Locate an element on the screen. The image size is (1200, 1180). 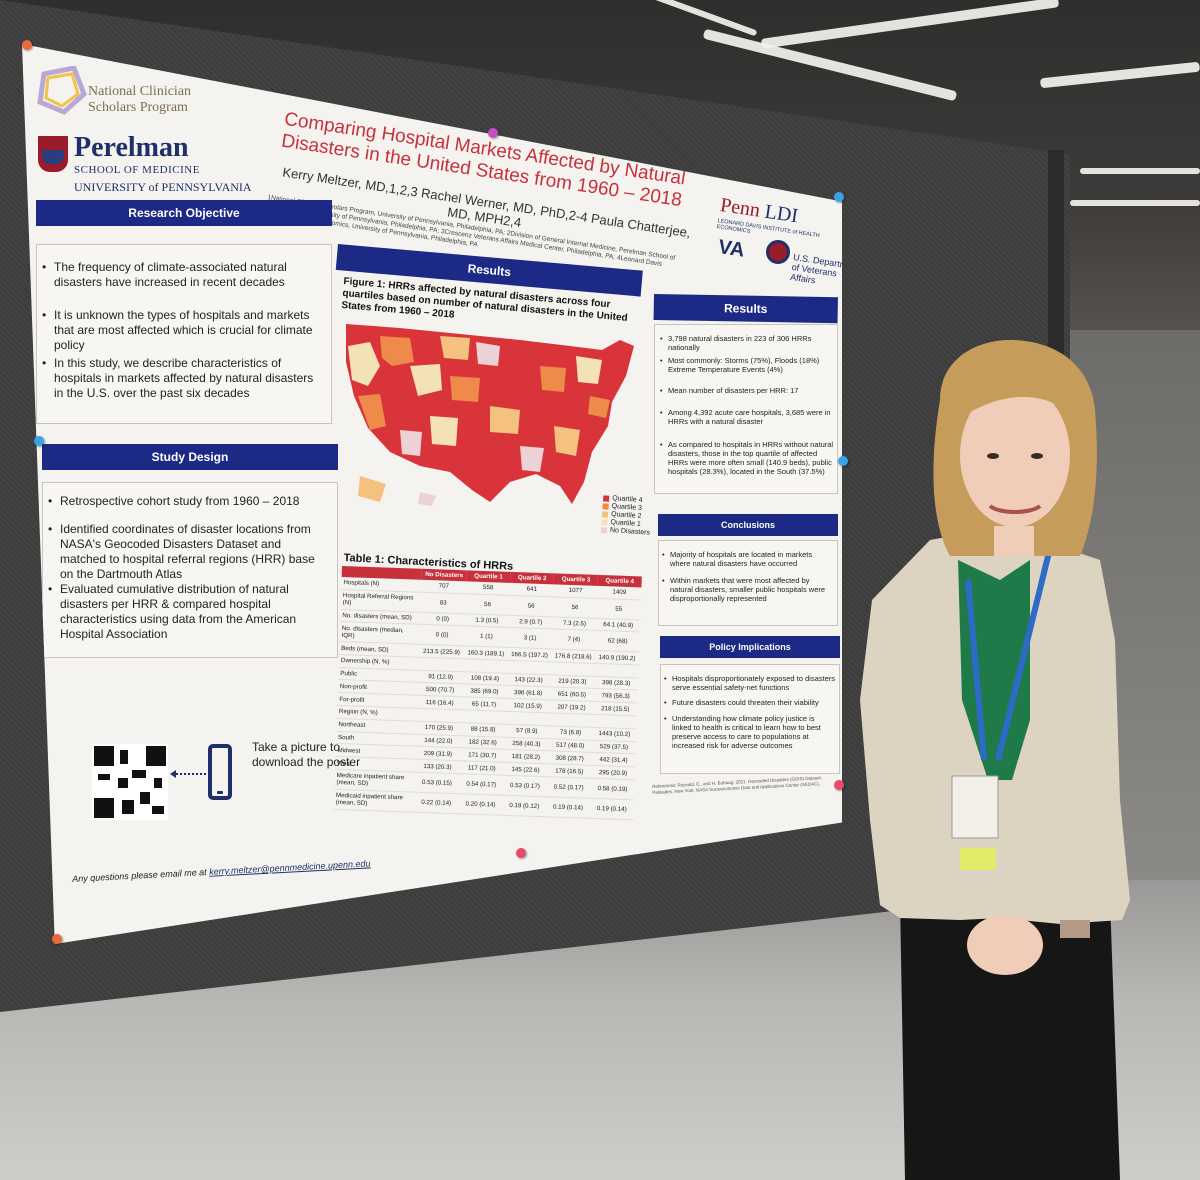
penn-shield-icon is located at coordinates (53, 154).